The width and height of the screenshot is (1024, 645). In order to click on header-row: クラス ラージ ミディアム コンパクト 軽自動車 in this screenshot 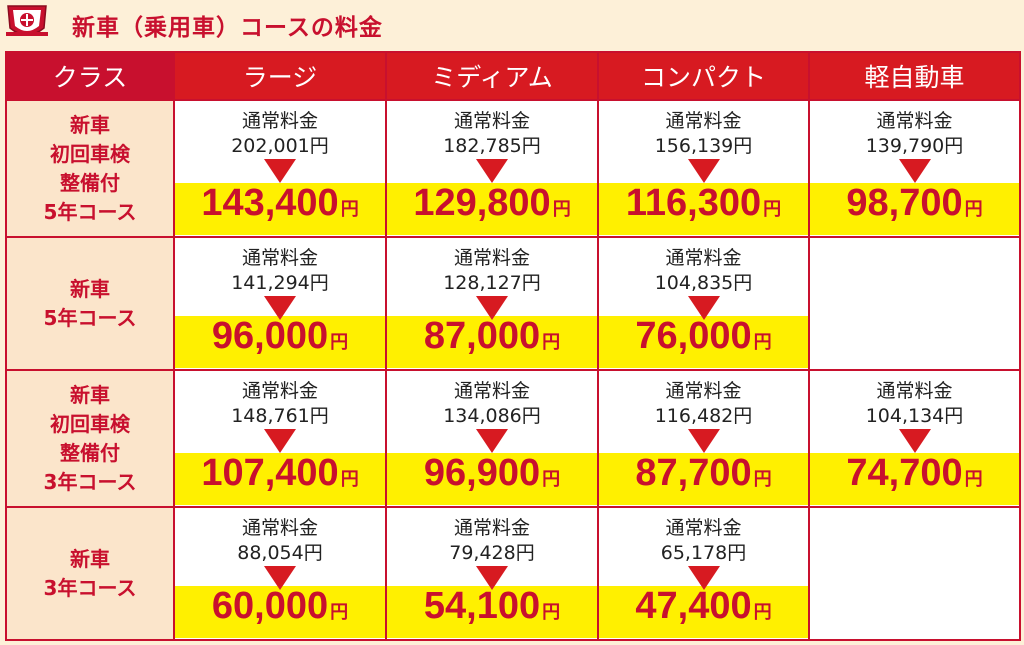, I will do `click(513, 76)`.